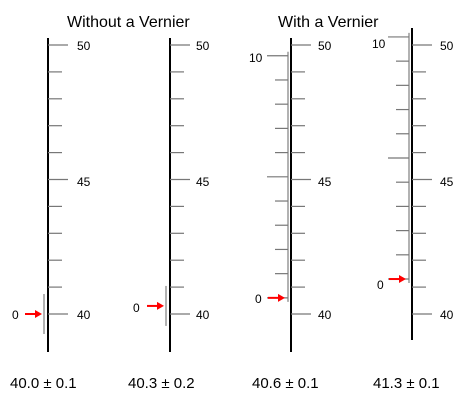 The height and width of the screenshot is (393, 457). Describe the element at coordinates (43, 383) in the screenshot. I see `reading-1: 40.0 ± 0.1` at that location.